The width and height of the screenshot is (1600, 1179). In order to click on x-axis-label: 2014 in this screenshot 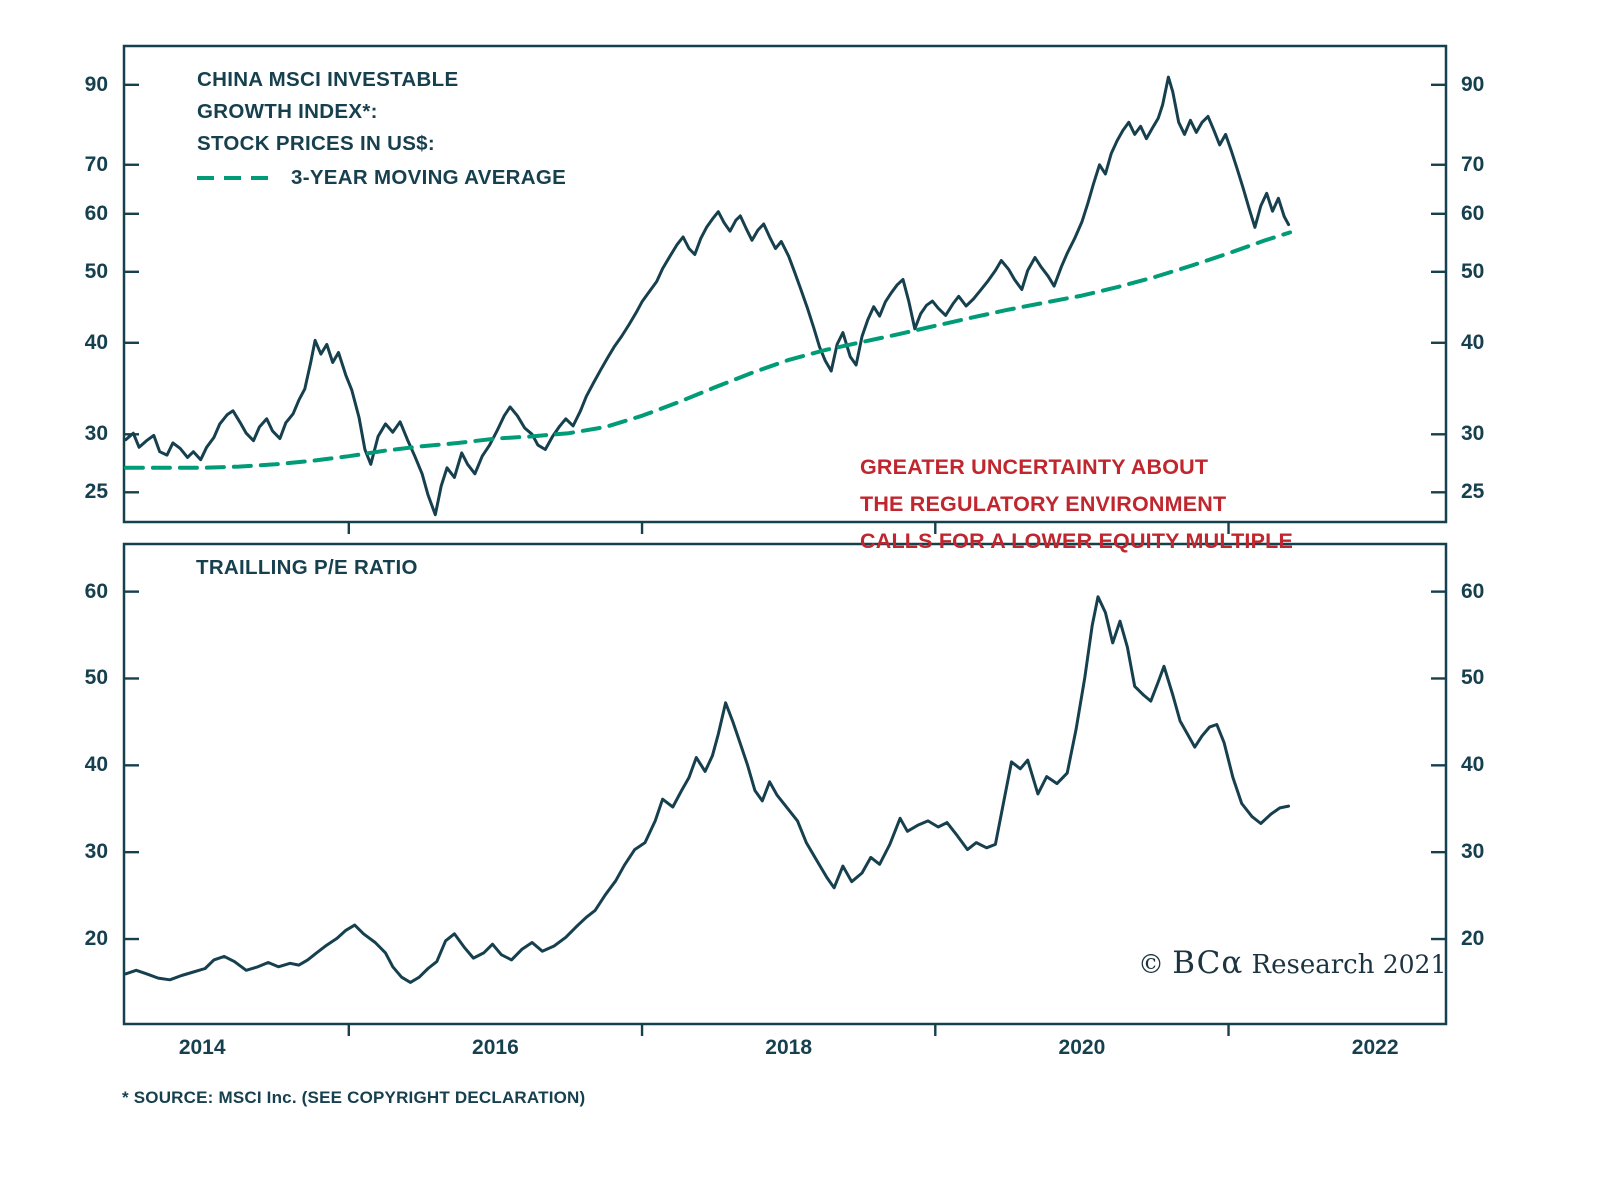, I will do `click(202, 1047)`.